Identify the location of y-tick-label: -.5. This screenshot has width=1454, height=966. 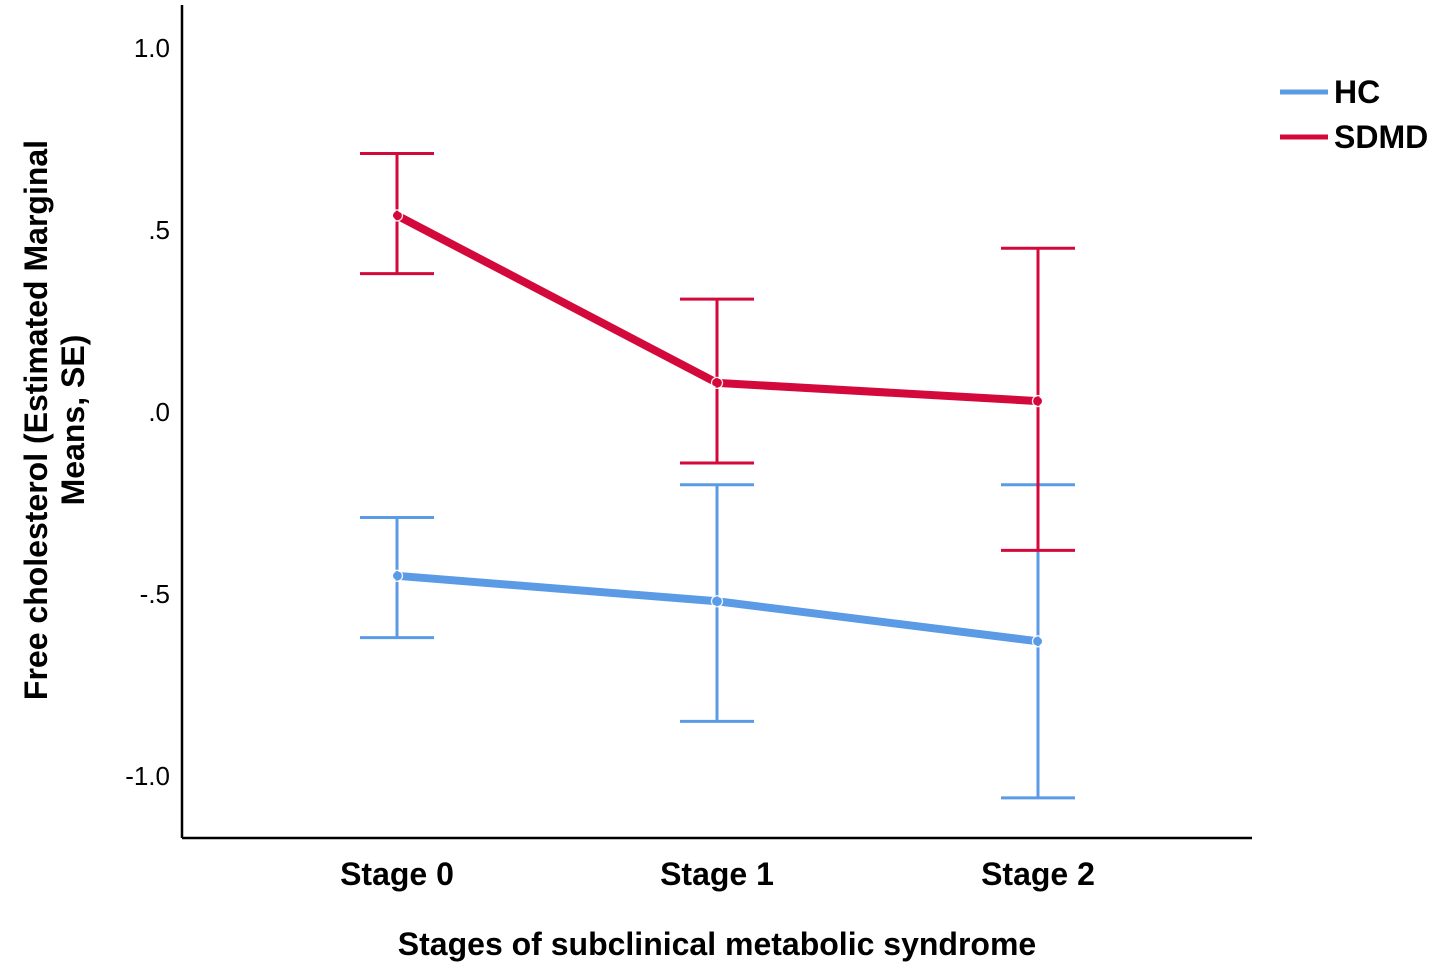
(155, 594).